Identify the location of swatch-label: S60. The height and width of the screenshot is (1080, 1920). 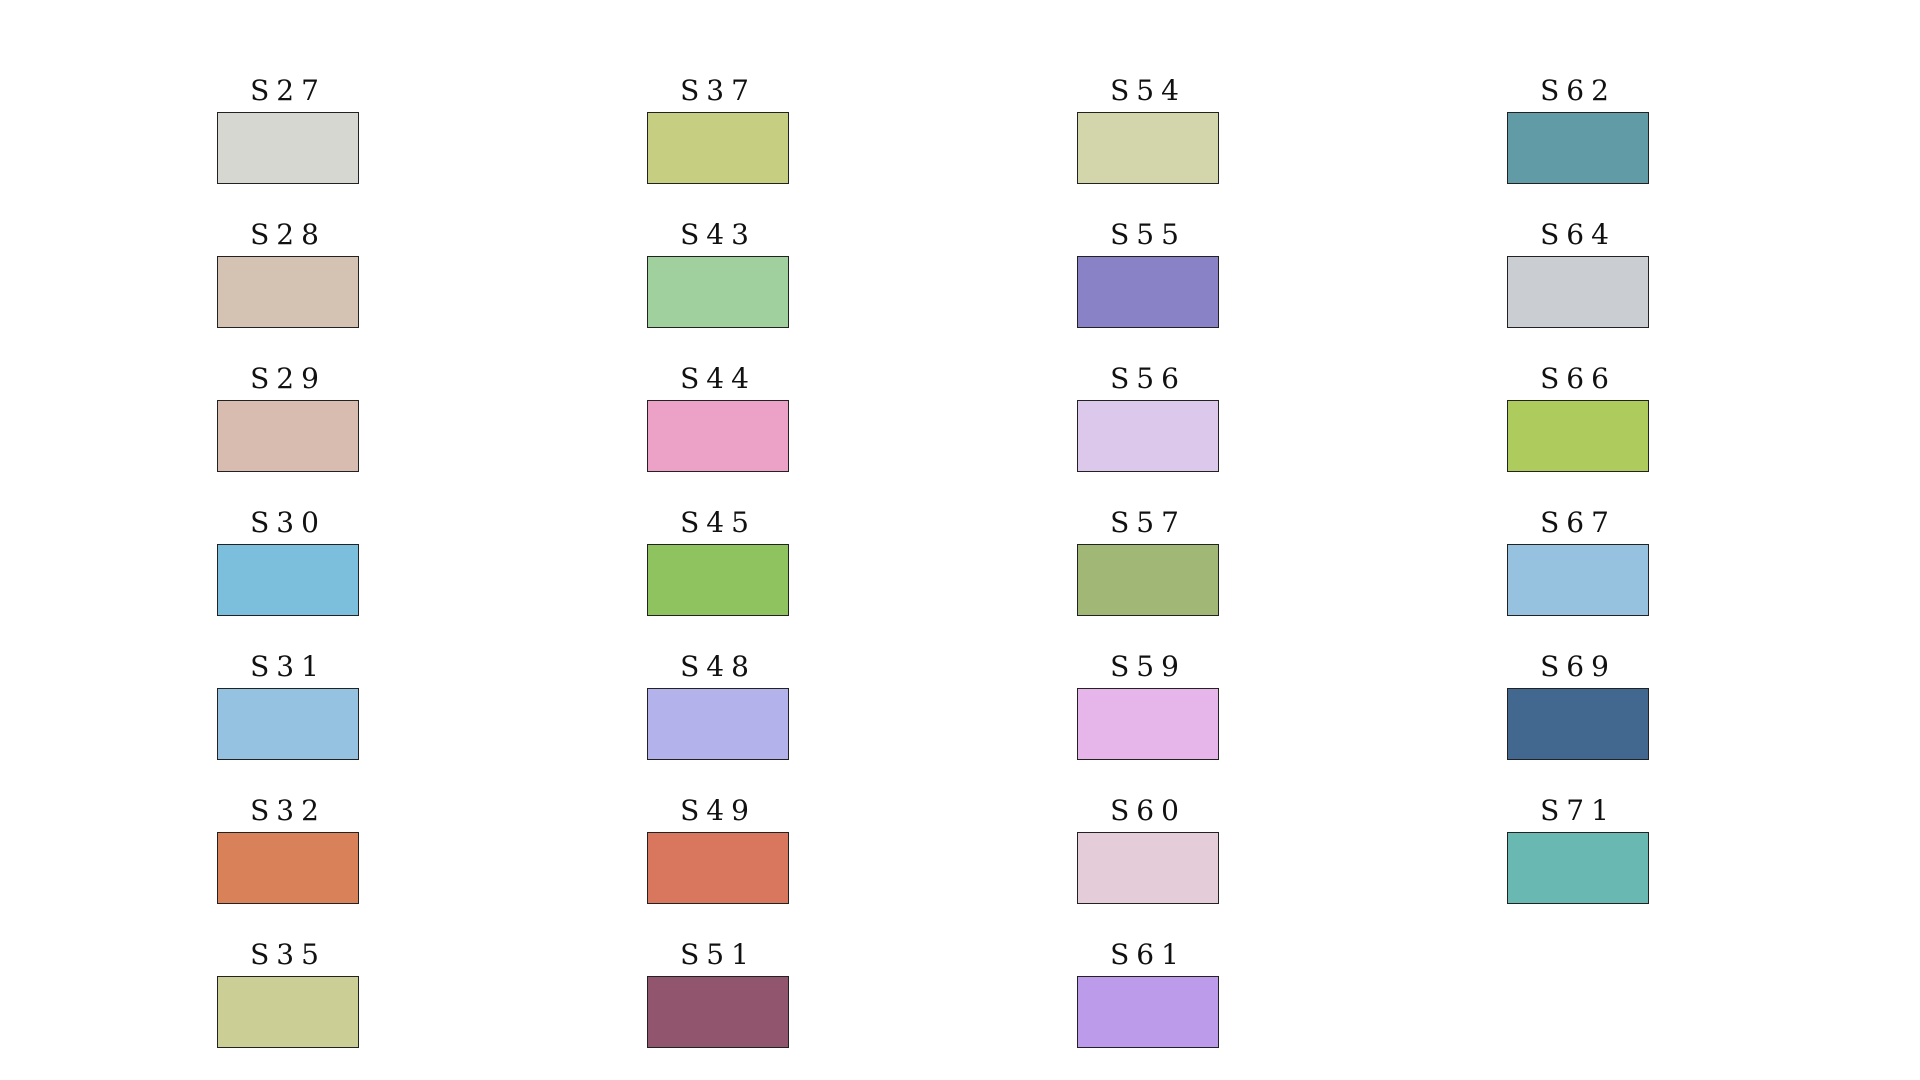
(1148, 810).